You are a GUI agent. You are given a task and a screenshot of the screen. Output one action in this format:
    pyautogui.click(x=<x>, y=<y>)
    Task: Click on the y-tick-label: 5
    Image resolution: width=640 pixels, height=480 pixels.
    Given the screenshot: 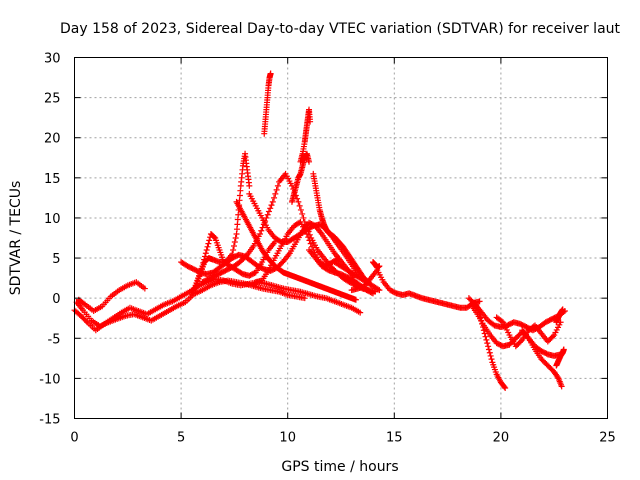 What is the action you would take?
    pyautogui.click(x=56, y=259)
    